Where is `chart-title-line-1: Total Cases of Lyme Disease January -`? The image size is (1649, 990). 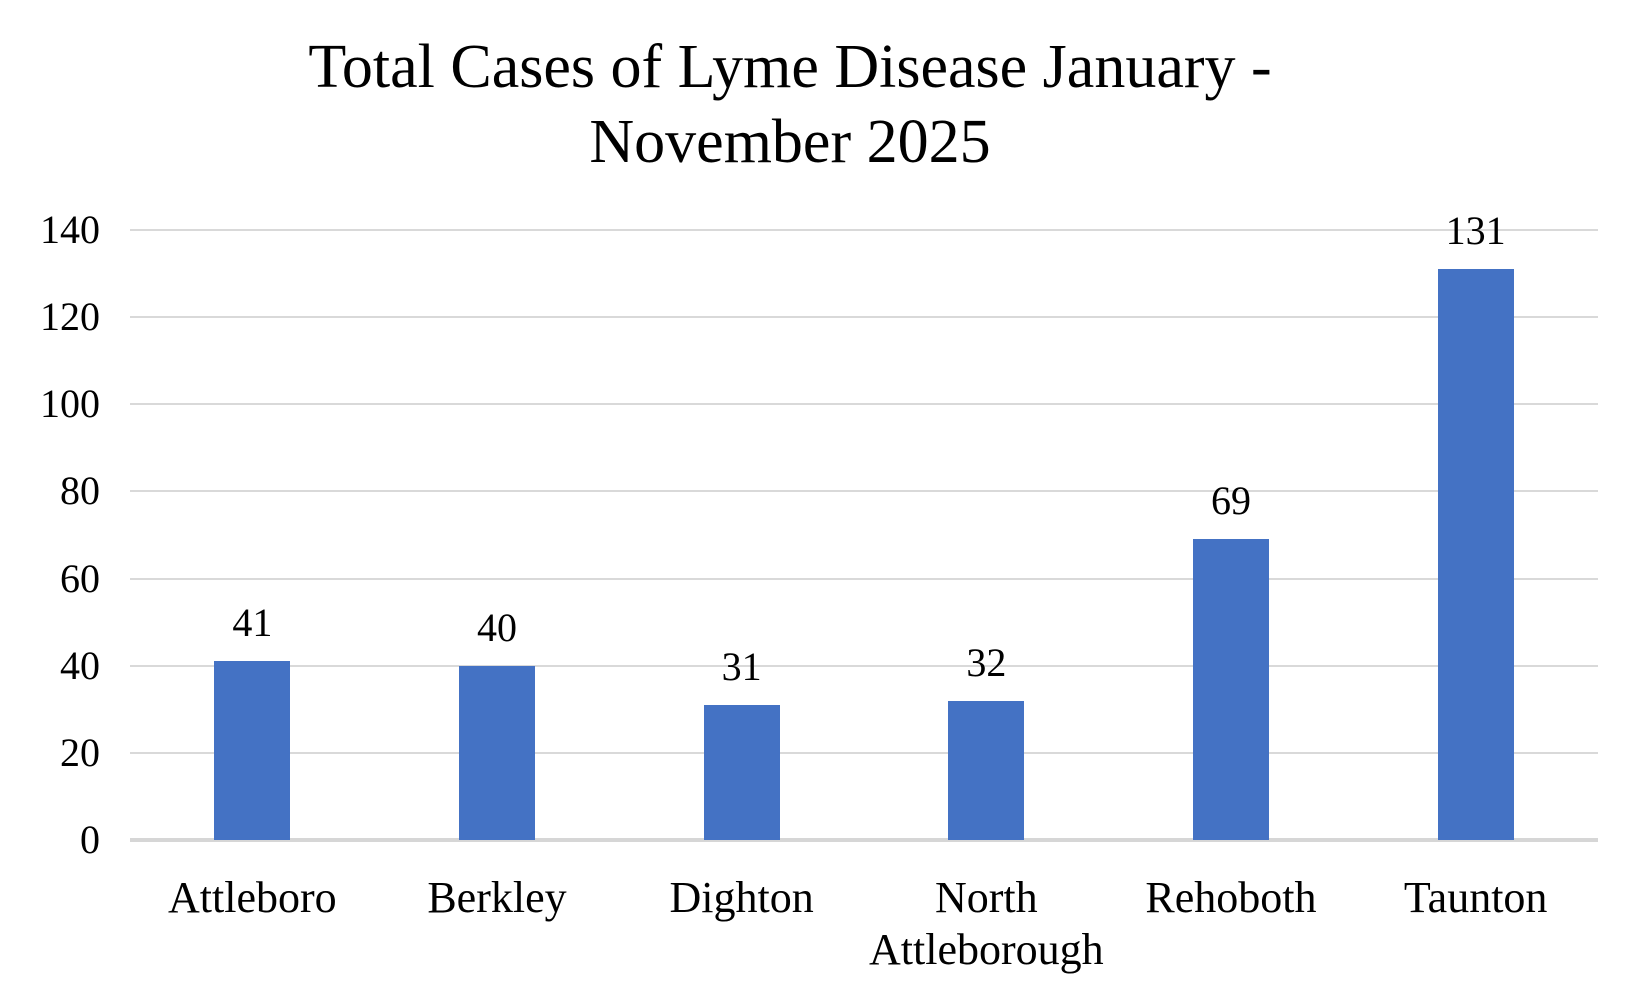
chart-title-line-1: Total Cases of Lyme Disease January - is located at coordinates (790, 67).